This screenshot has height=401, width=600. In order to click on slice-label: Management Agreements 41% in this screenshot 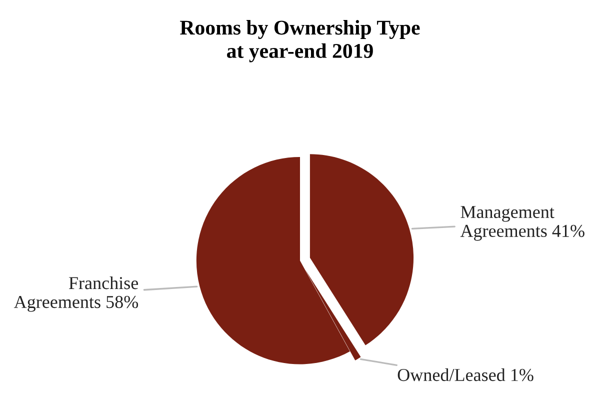, I will do `click(522, 223)`.